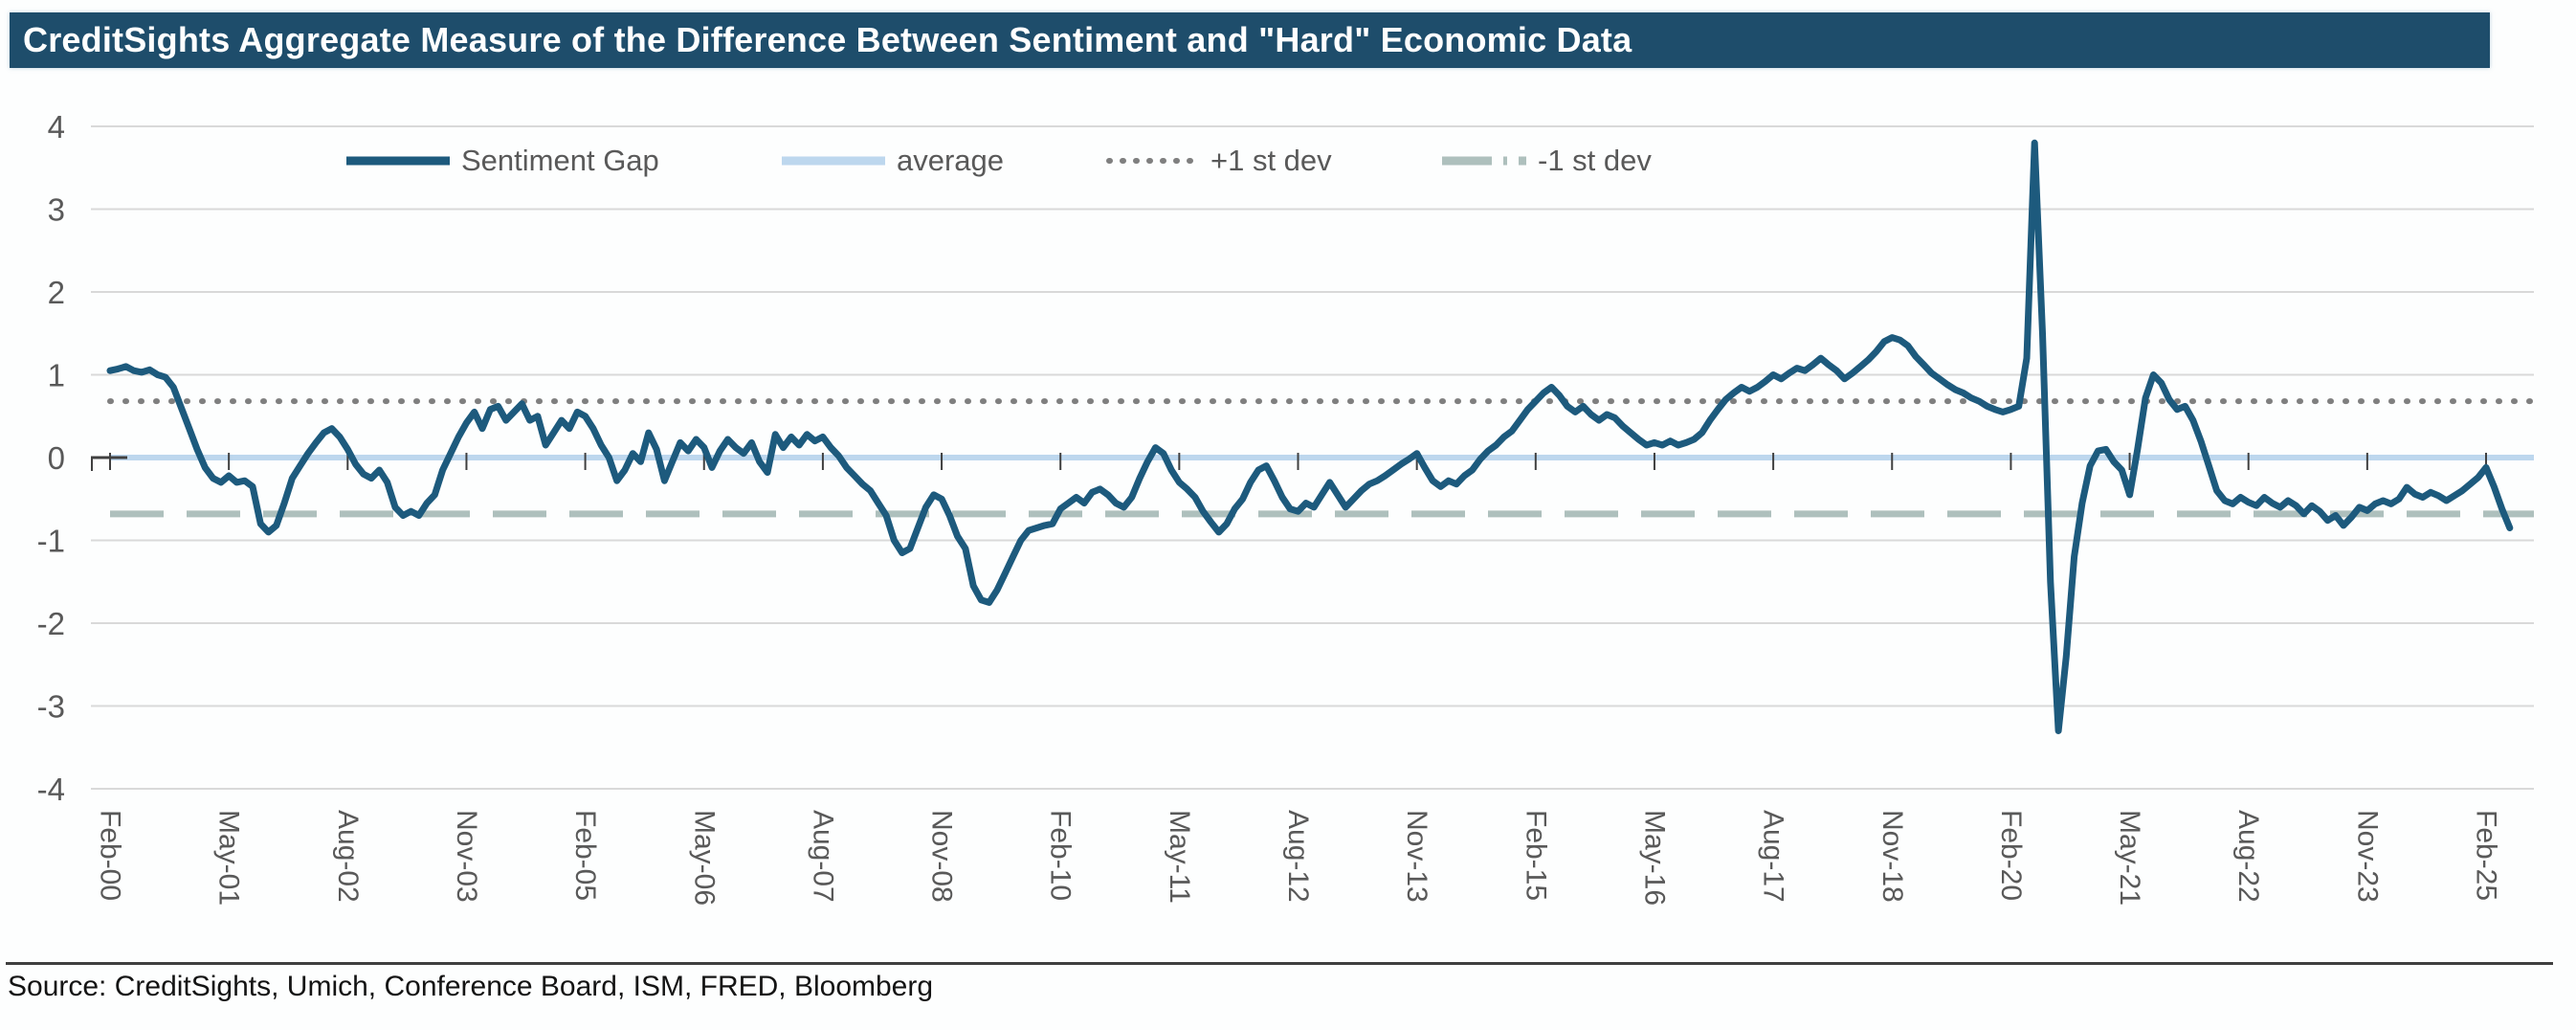  I want to click on legend-label-sentiment-gap: Sentiment Gap, so click(560, 160).